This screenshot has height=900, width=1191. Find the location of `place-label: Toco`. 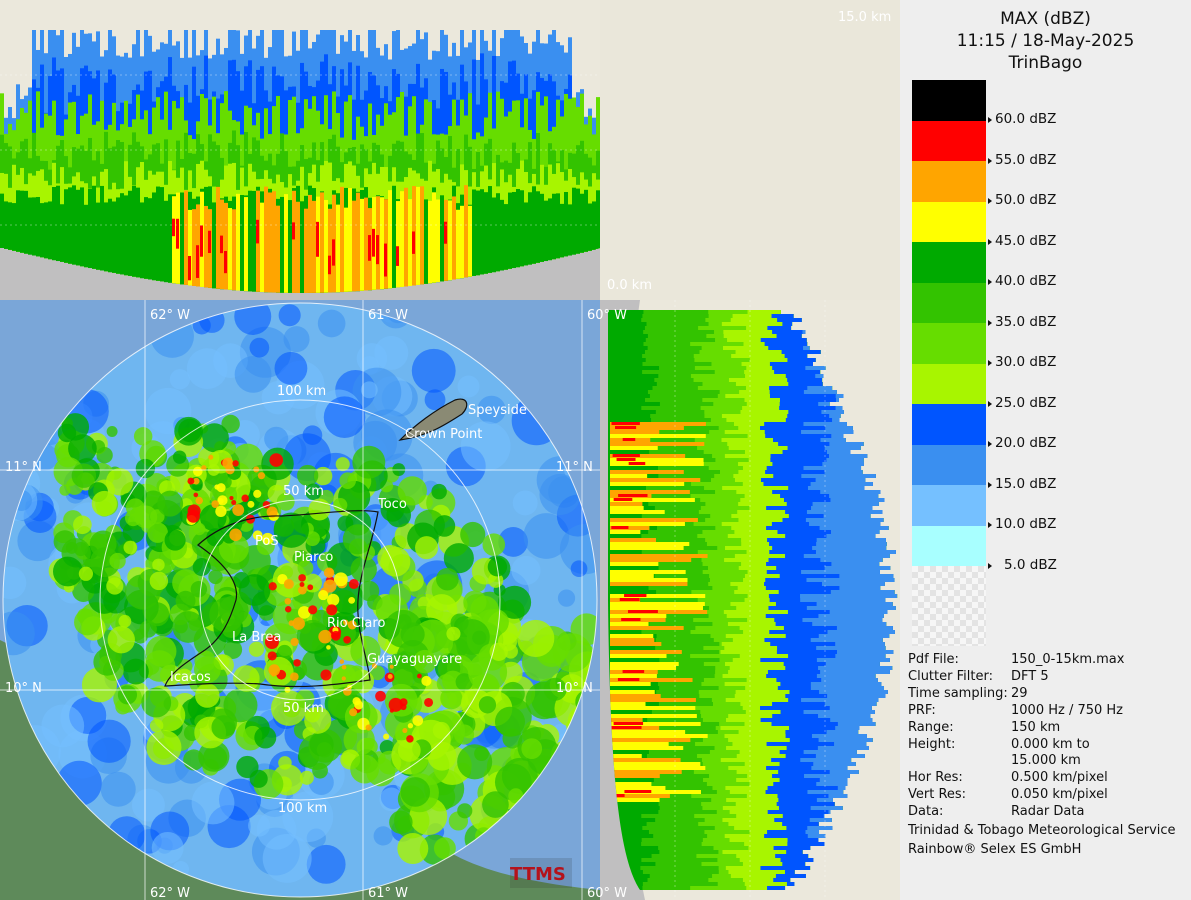

place-label: Toco is located at coordinates (392, 504).